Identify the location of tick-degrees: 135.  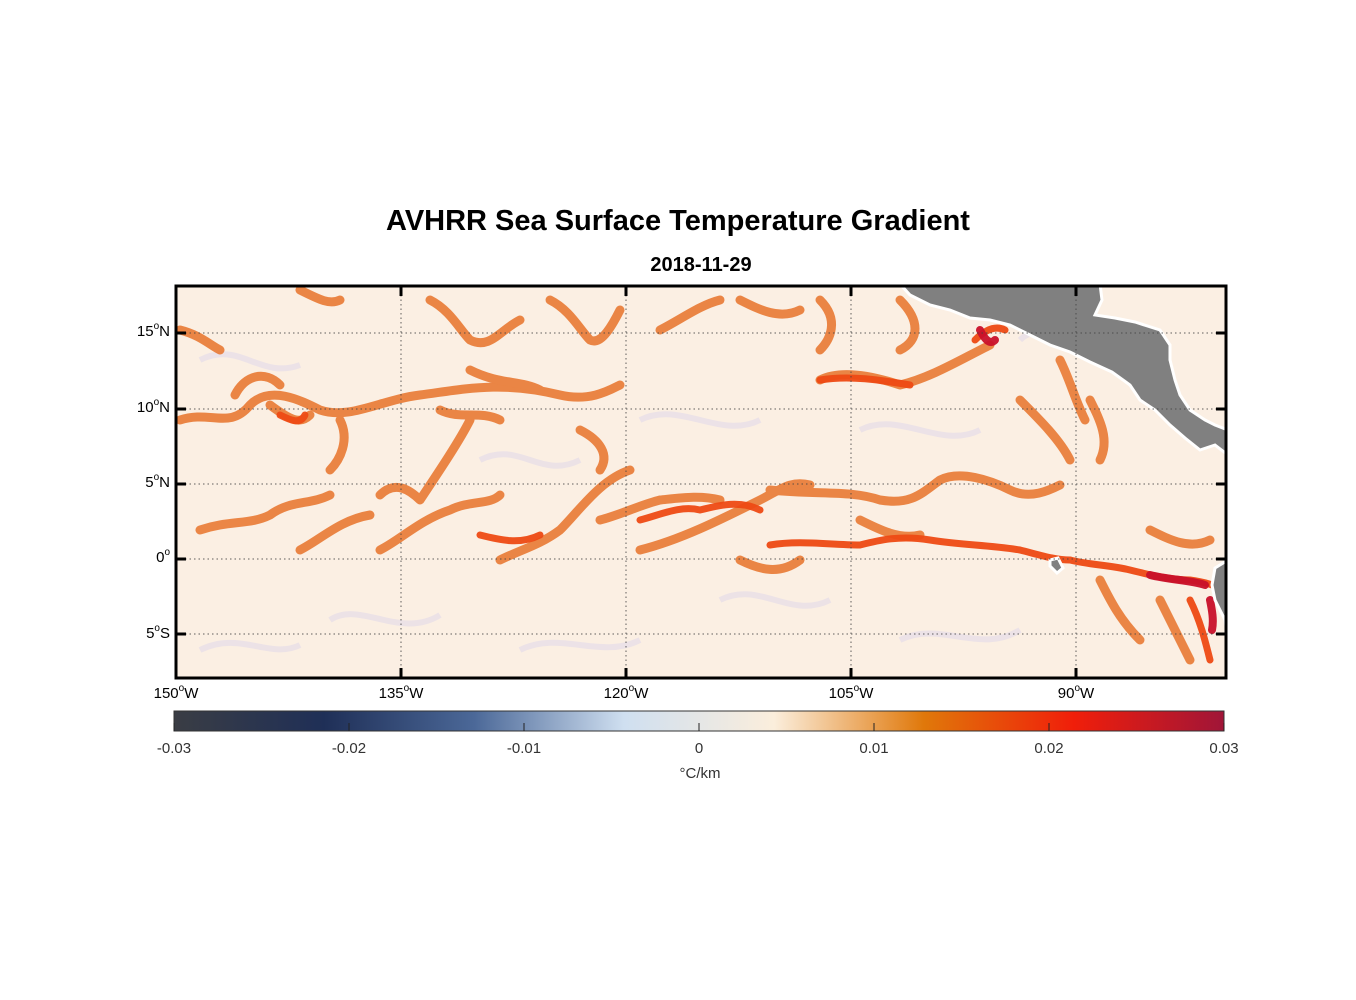
(391, 693).